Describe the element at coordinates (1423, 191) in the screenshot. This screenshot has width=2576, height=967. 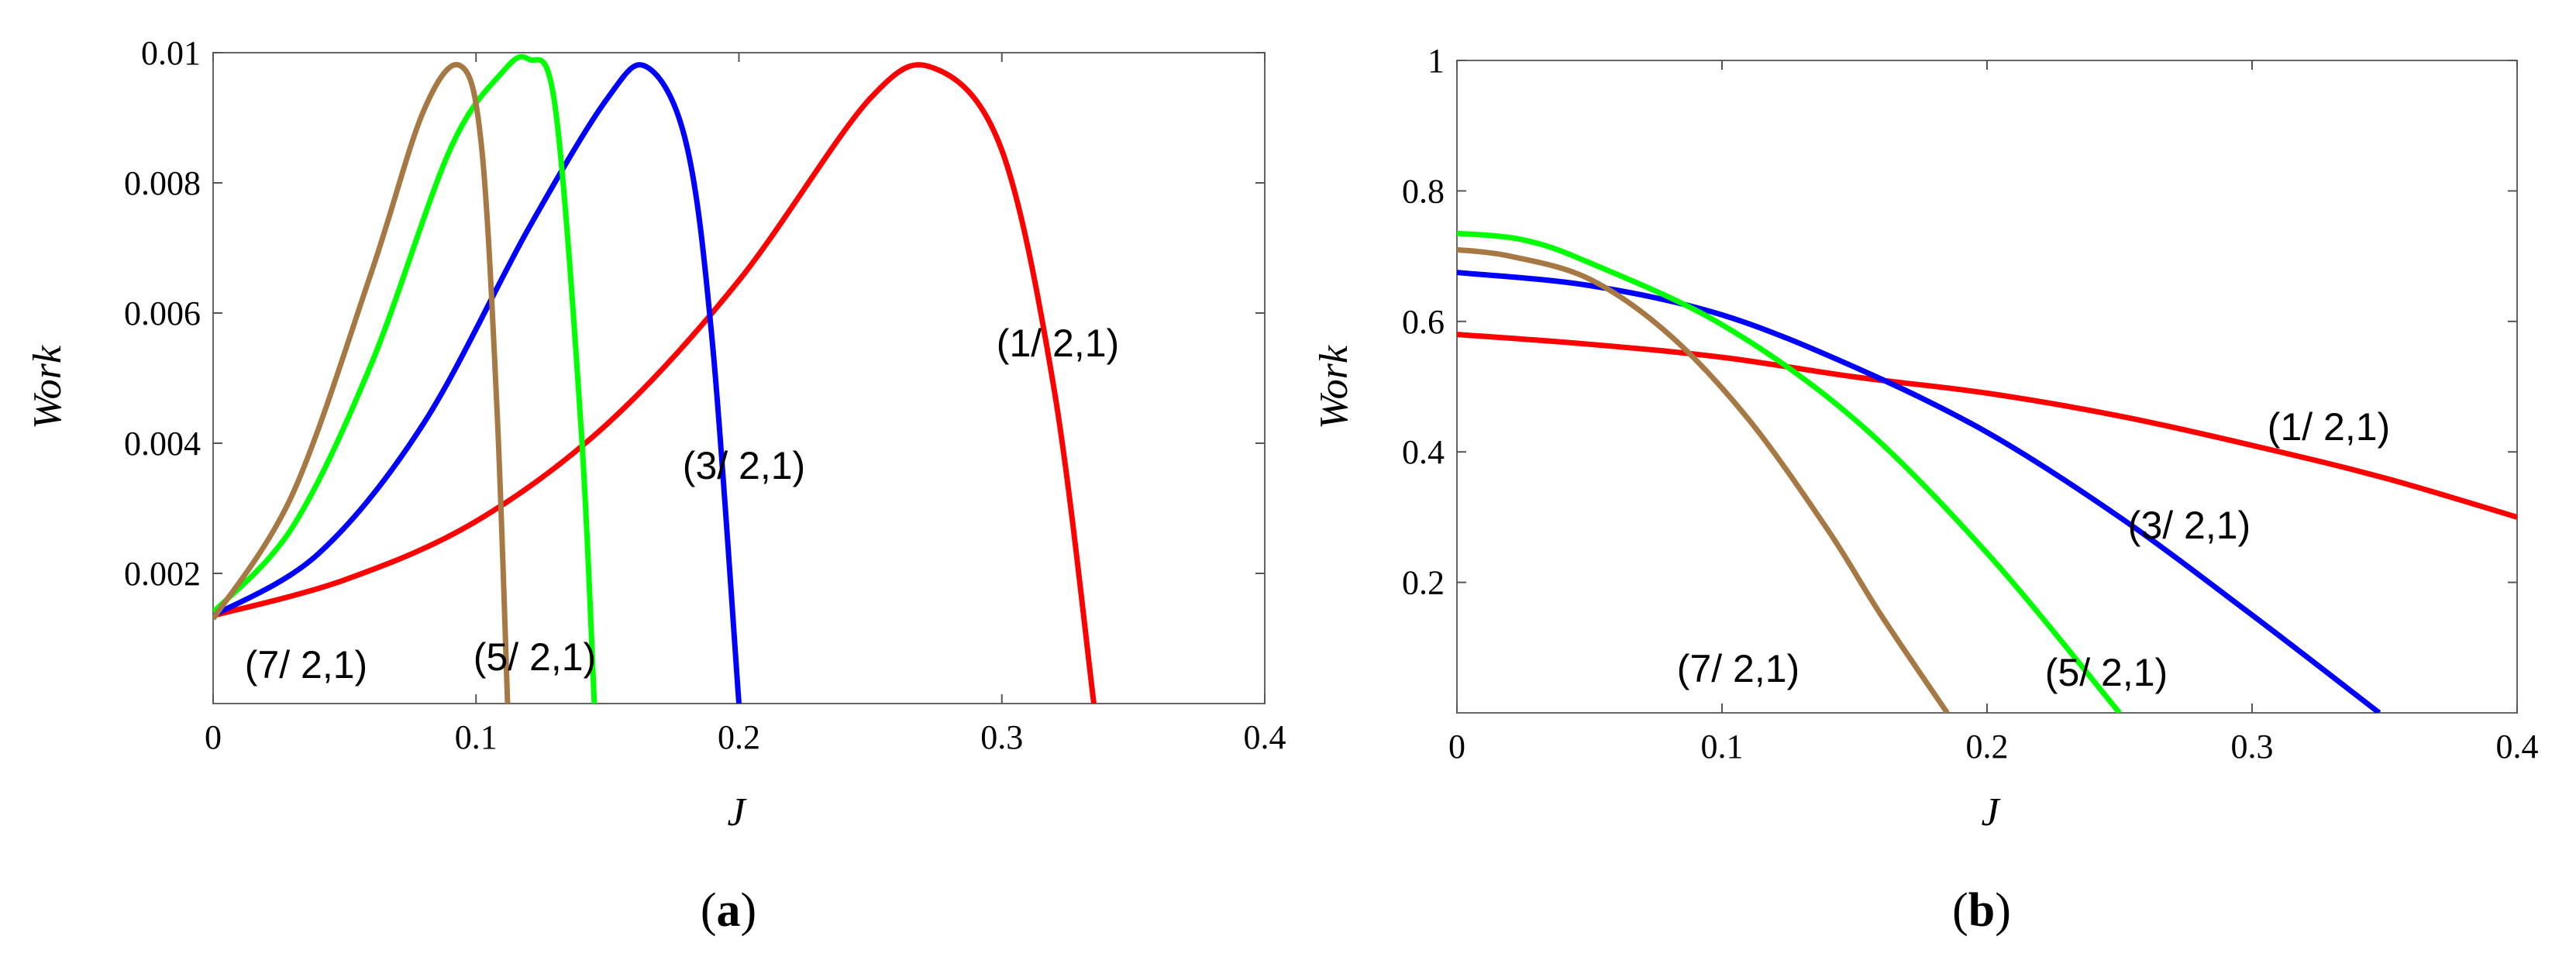
I see `y-tick-label: 0.8` at that location.